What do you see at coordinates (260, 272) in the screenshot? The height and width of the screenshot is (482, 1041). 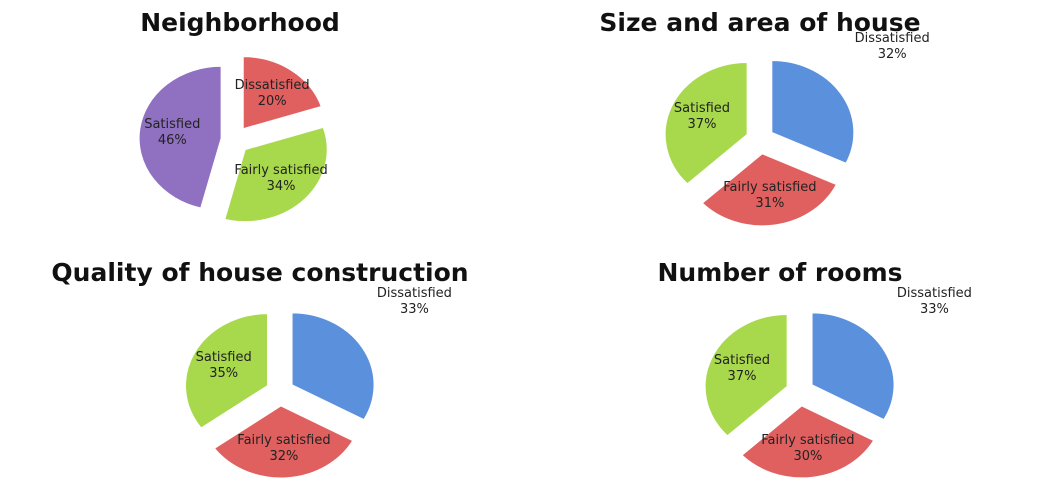 I see `chart-title: Quality of house construction` at bounding box center [260, 272].